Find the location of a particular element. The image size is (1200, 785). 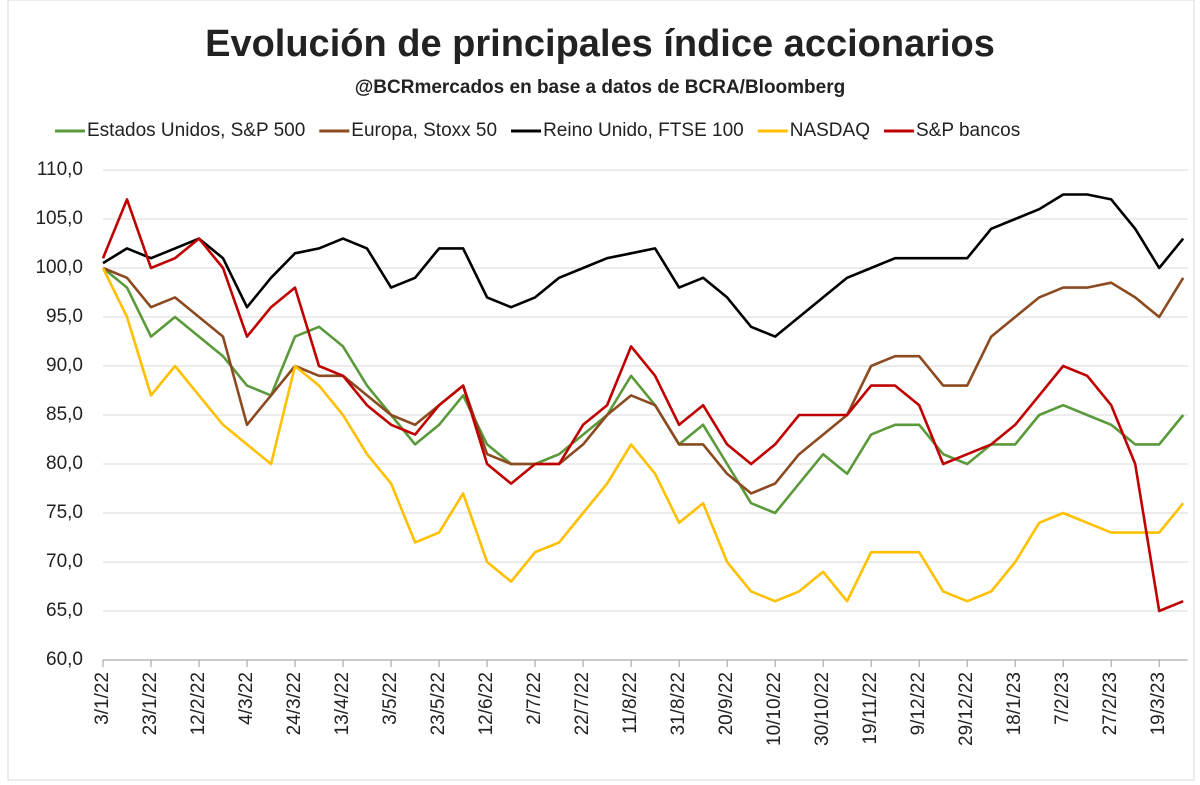

legend-label: Europa, Stoxx 50 is located at coordinates (424, 130).